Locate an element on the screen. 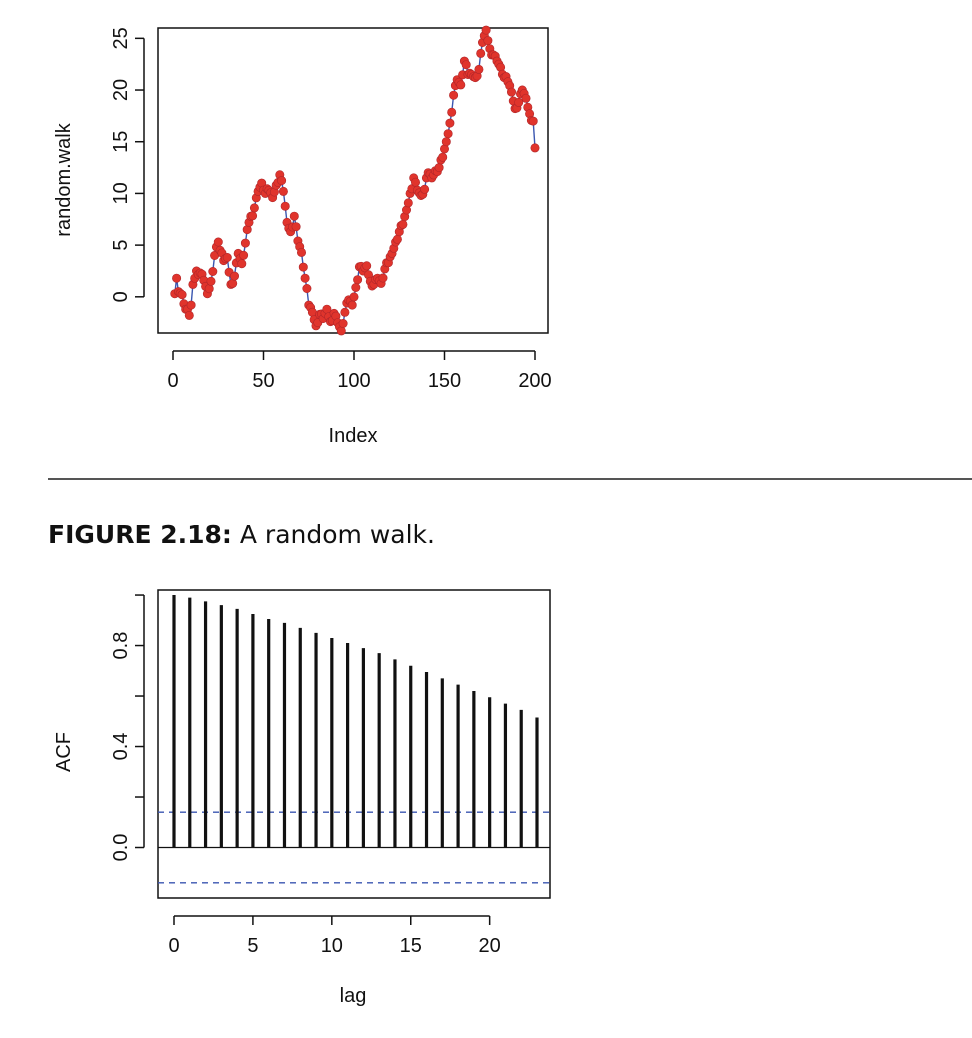  acf-y-tick-label: 0.8 is located at coordinates (121, 646).